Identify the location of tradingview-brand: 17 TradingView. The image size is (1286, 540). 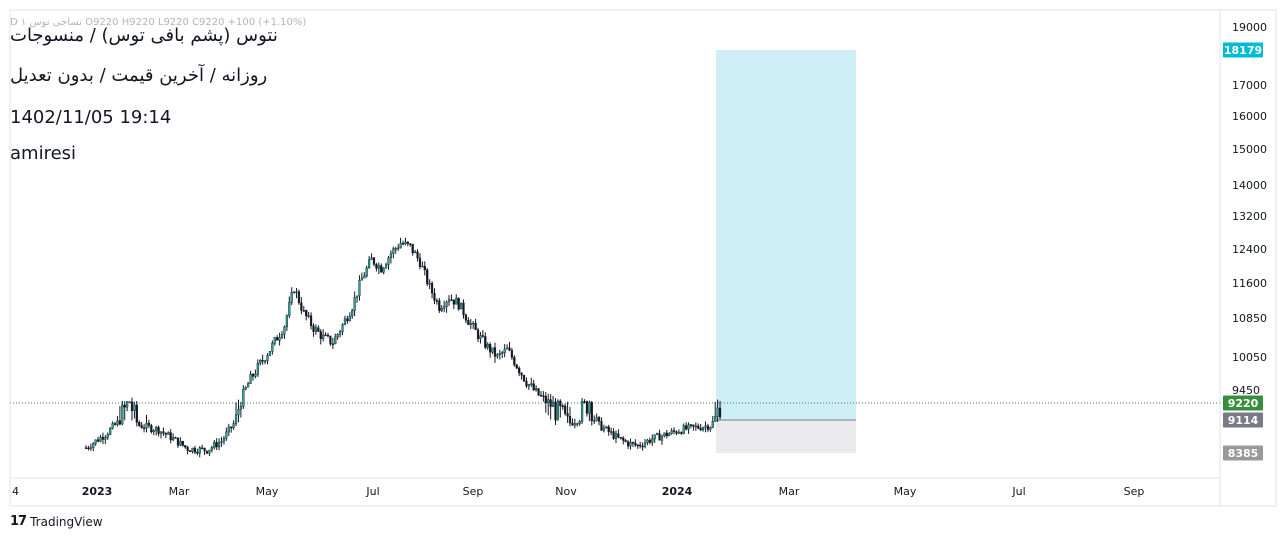
(56, 521).